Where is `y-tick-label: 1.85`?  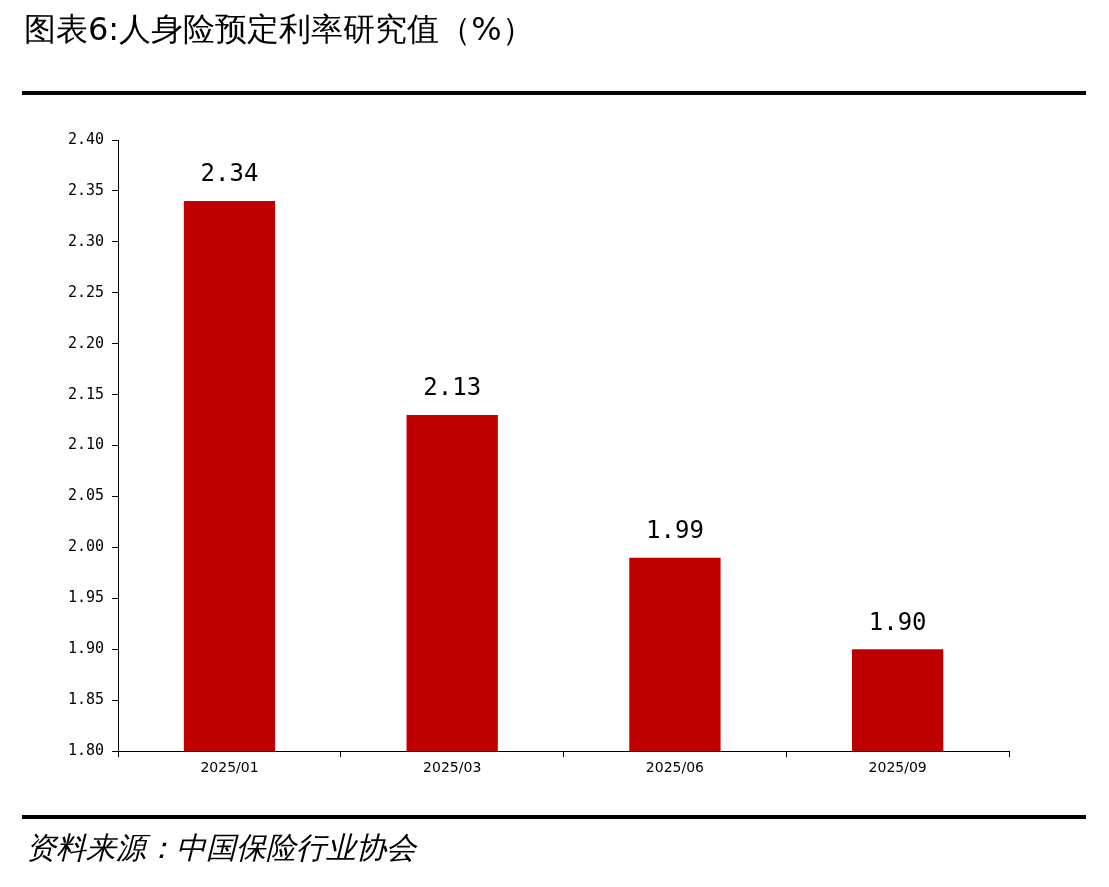
y-tick-label: 1.85 is located at coordinates (86, 699).